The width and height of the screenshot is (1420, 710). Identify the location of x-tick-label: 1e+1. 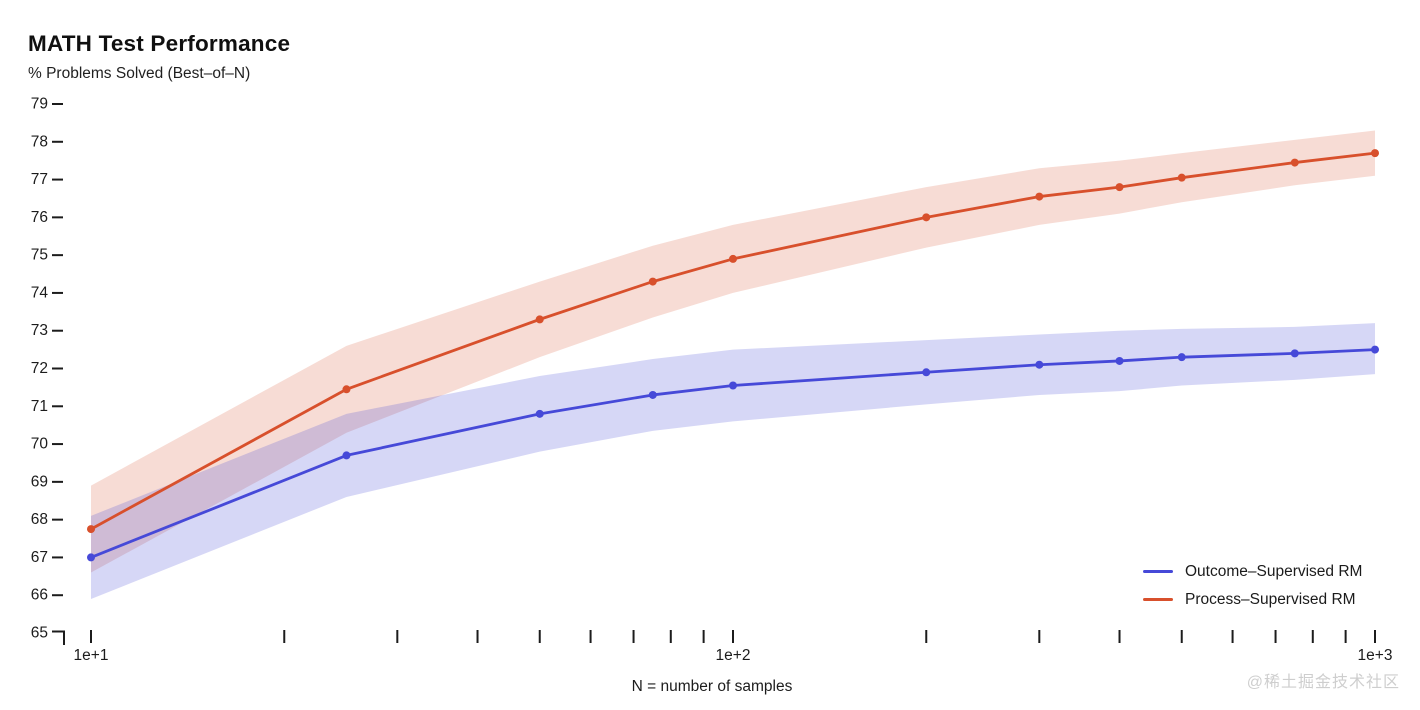
(91, 655).